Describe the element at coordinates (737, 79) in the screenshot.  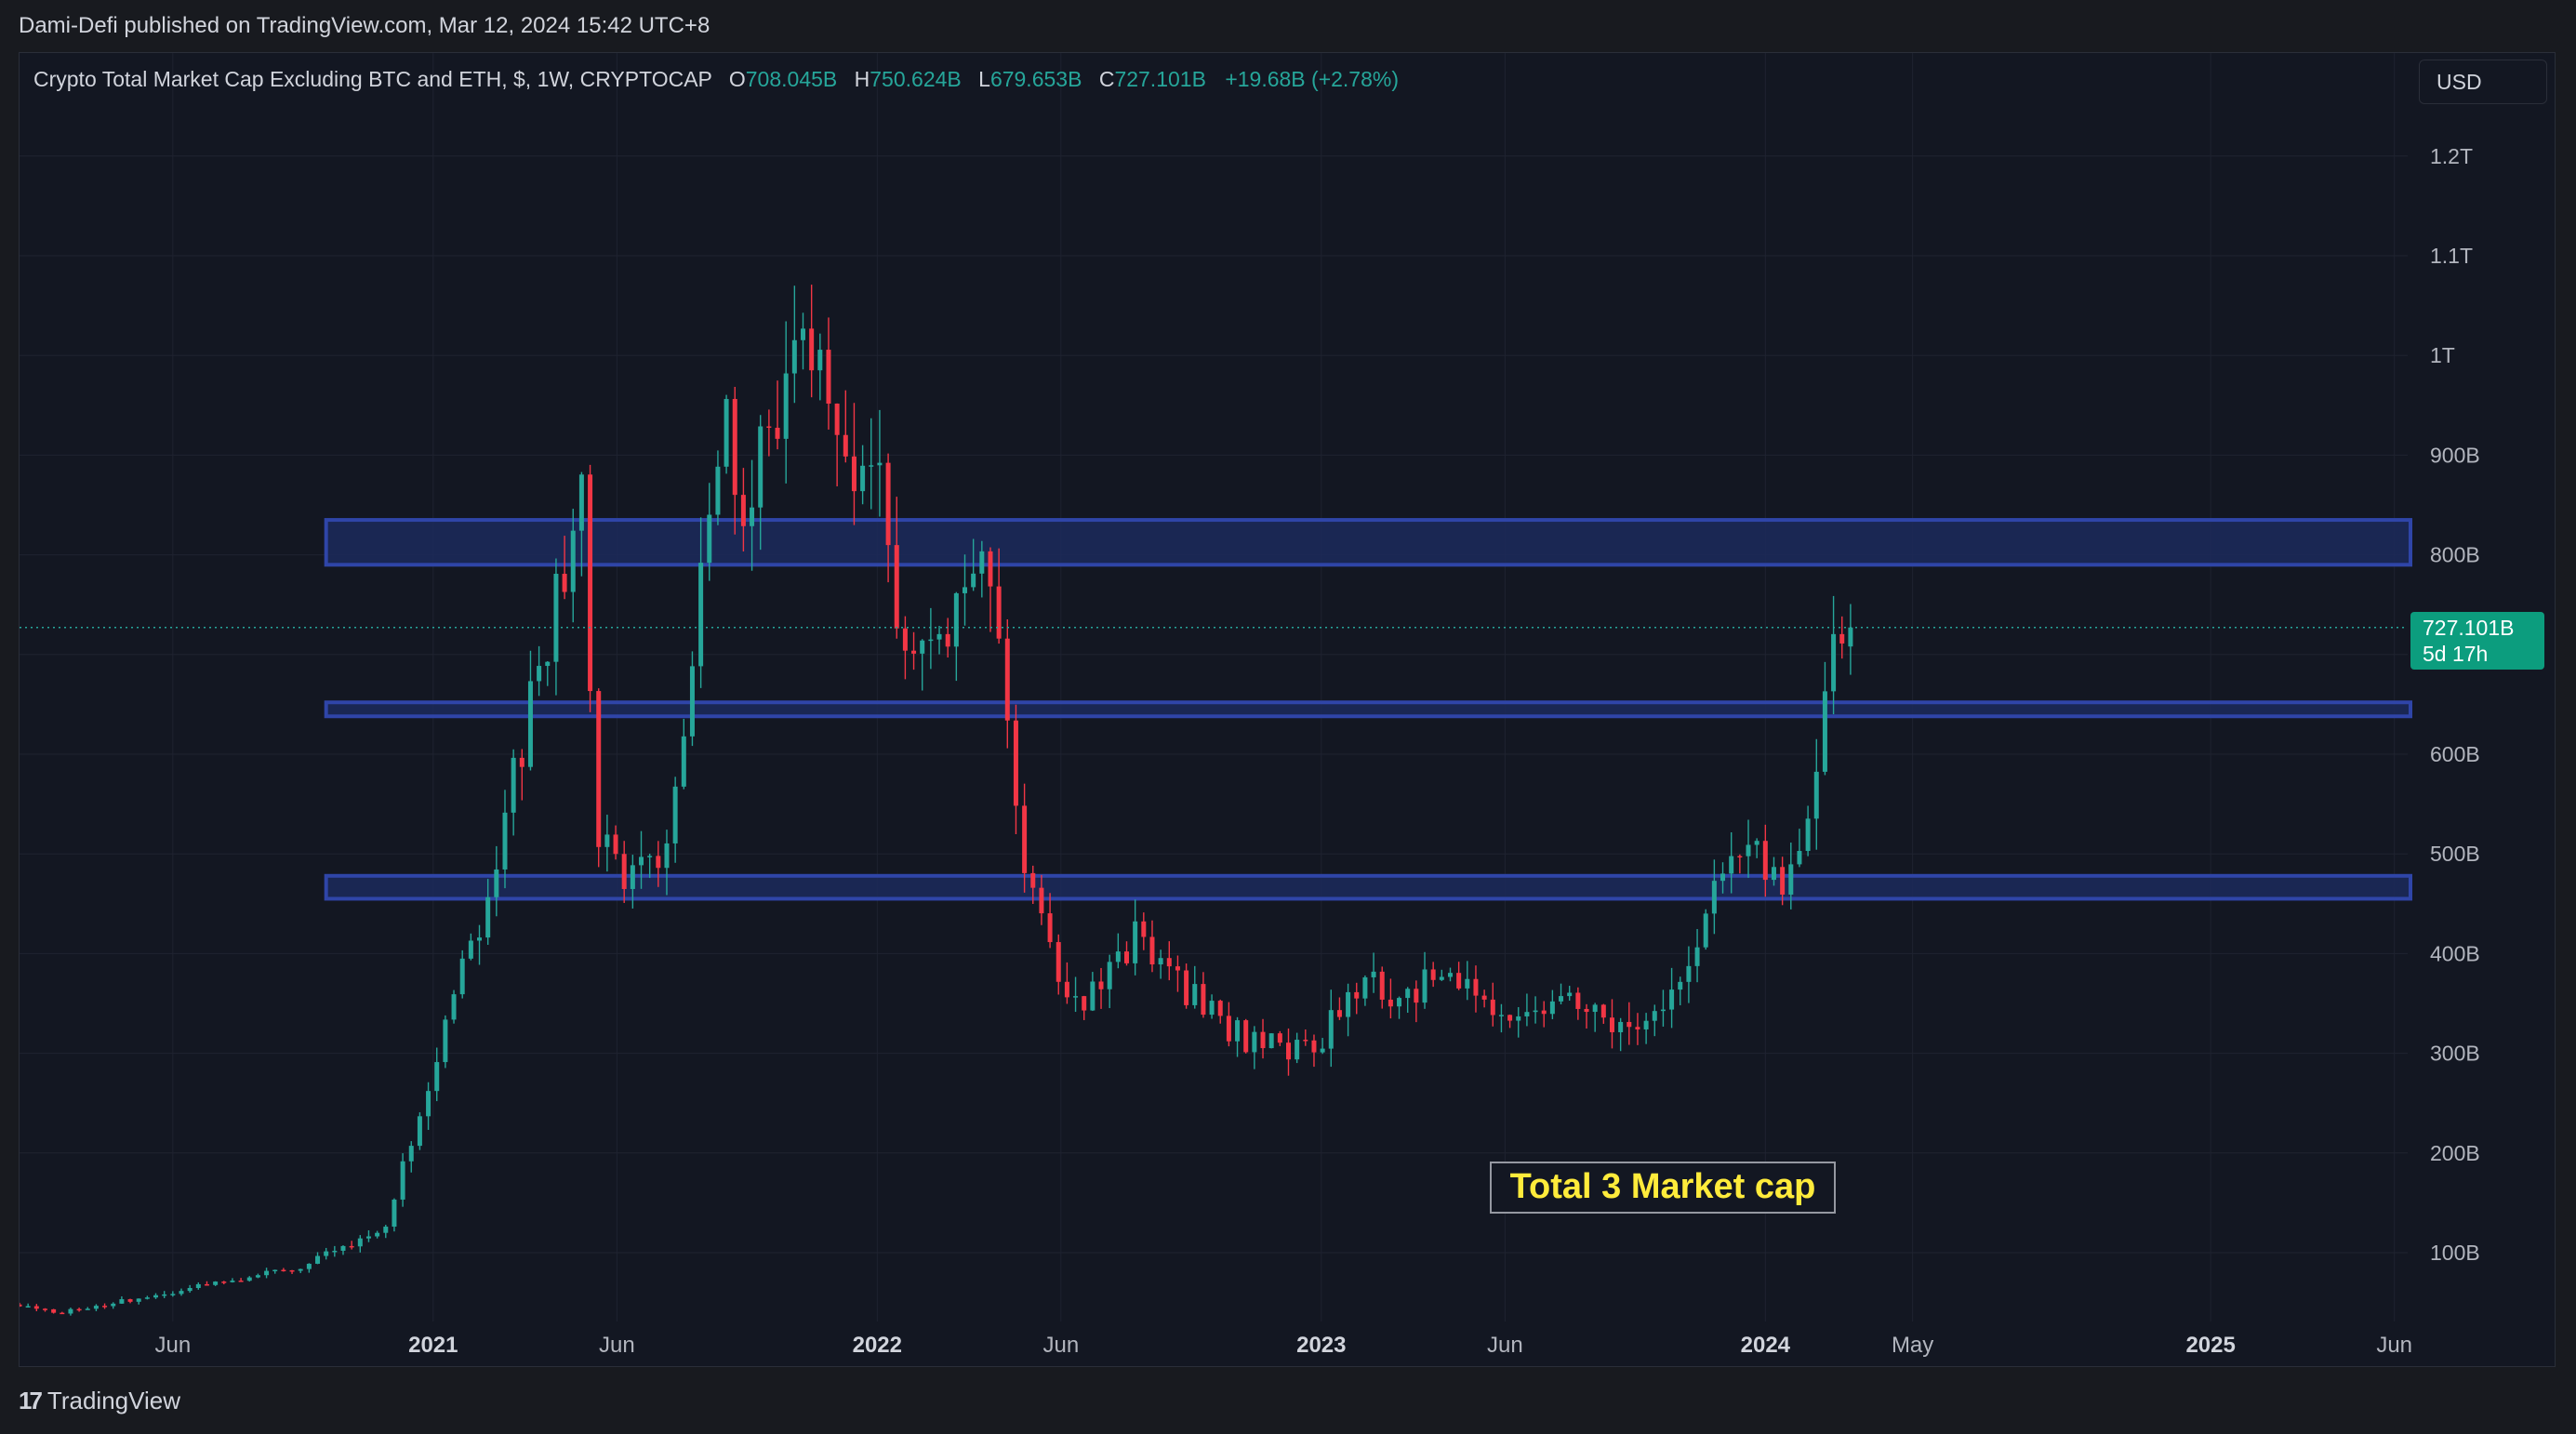
I see `open-key: O` at that location.